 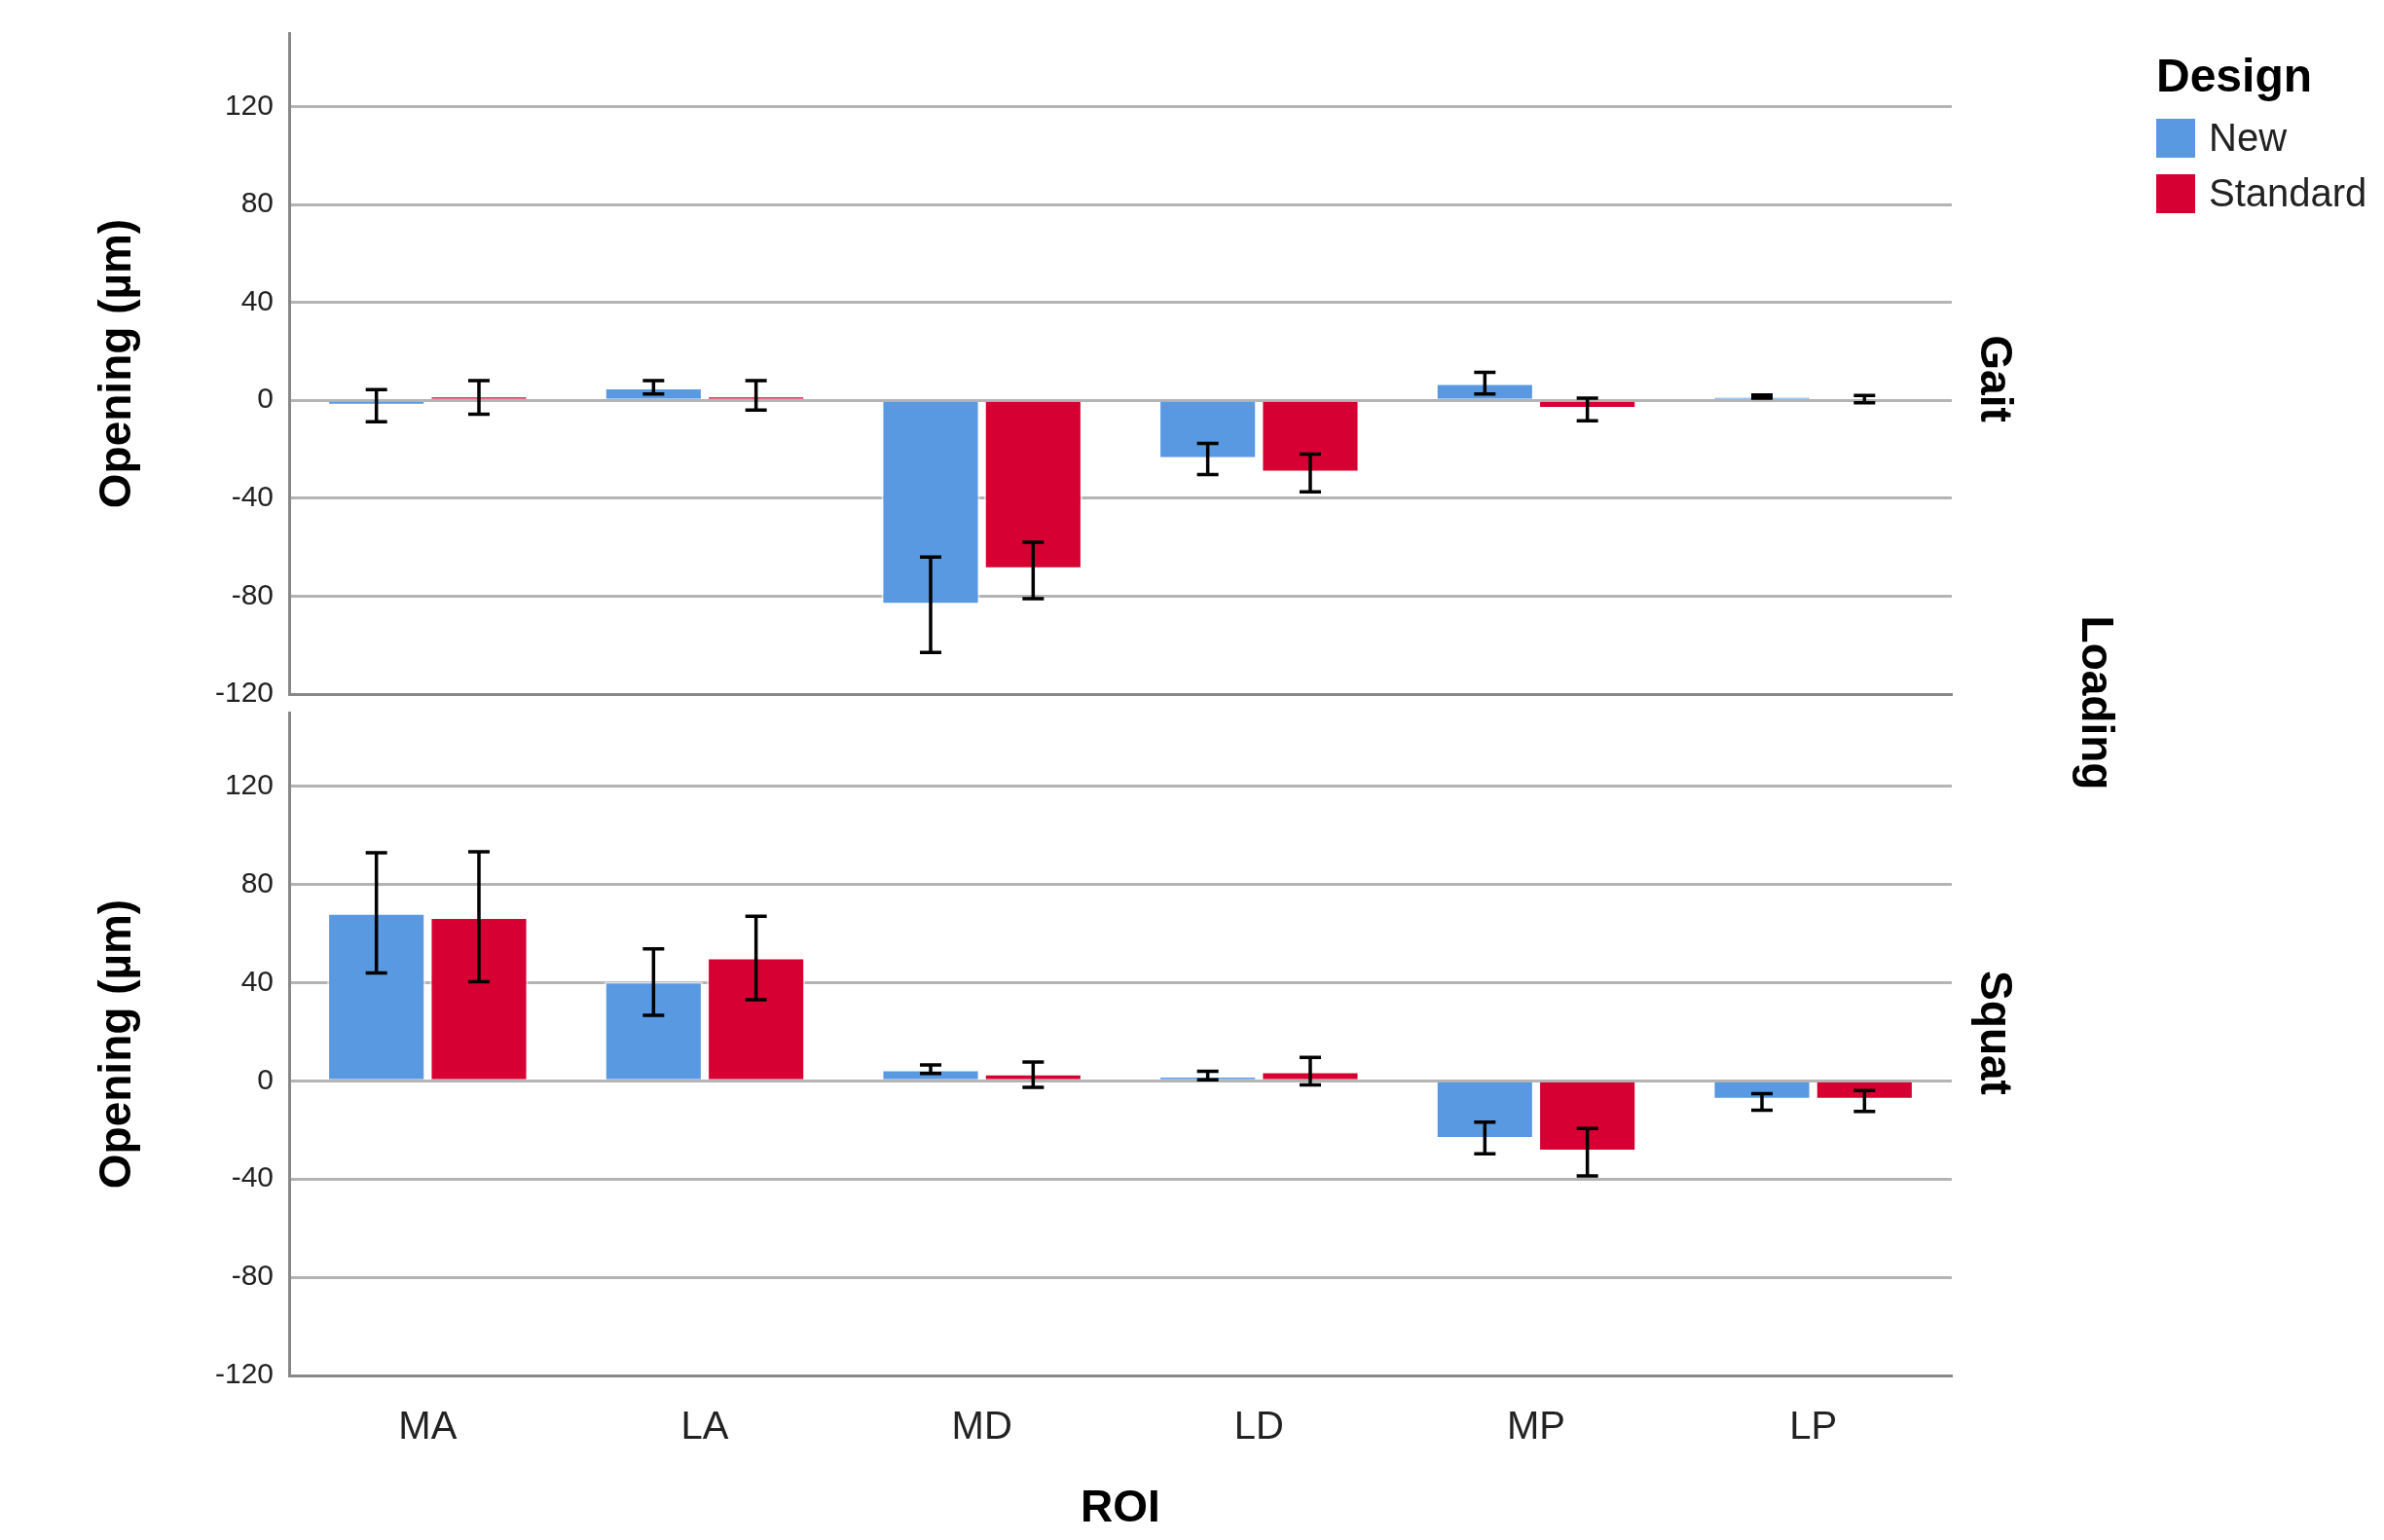 I want to click on text: Gait, so click(x=1996, y=379).